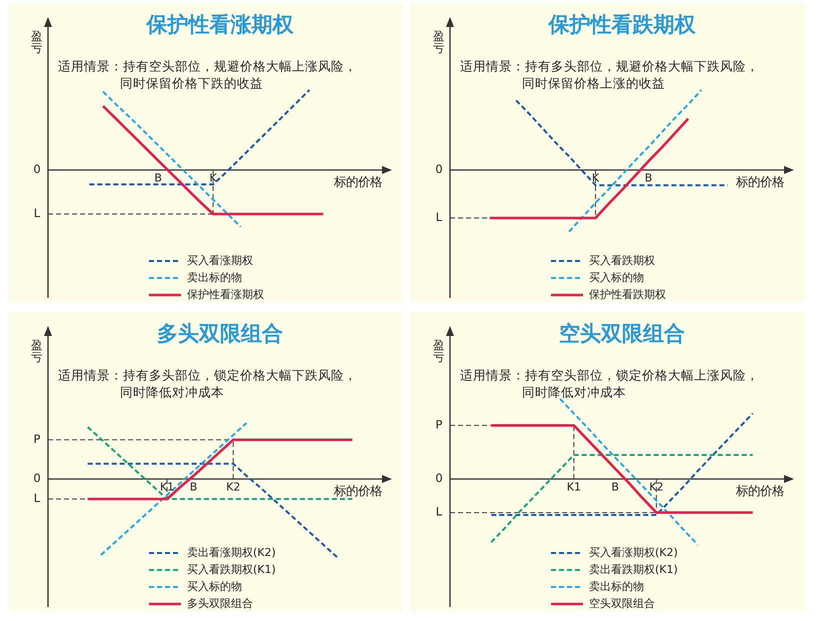 This screenshot has height=621, width=819. I want to click on legend-label: 空头双限组合, so click(622, 603).